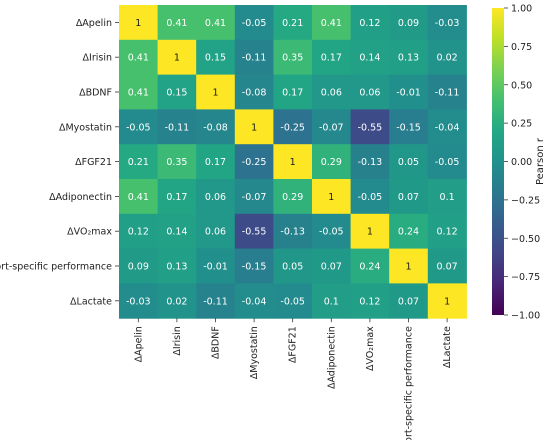  What do you see at coordinates (97, 58) in the screenshot?
I see `row-label: ΔIrisin` at bounding box center [97, 58].